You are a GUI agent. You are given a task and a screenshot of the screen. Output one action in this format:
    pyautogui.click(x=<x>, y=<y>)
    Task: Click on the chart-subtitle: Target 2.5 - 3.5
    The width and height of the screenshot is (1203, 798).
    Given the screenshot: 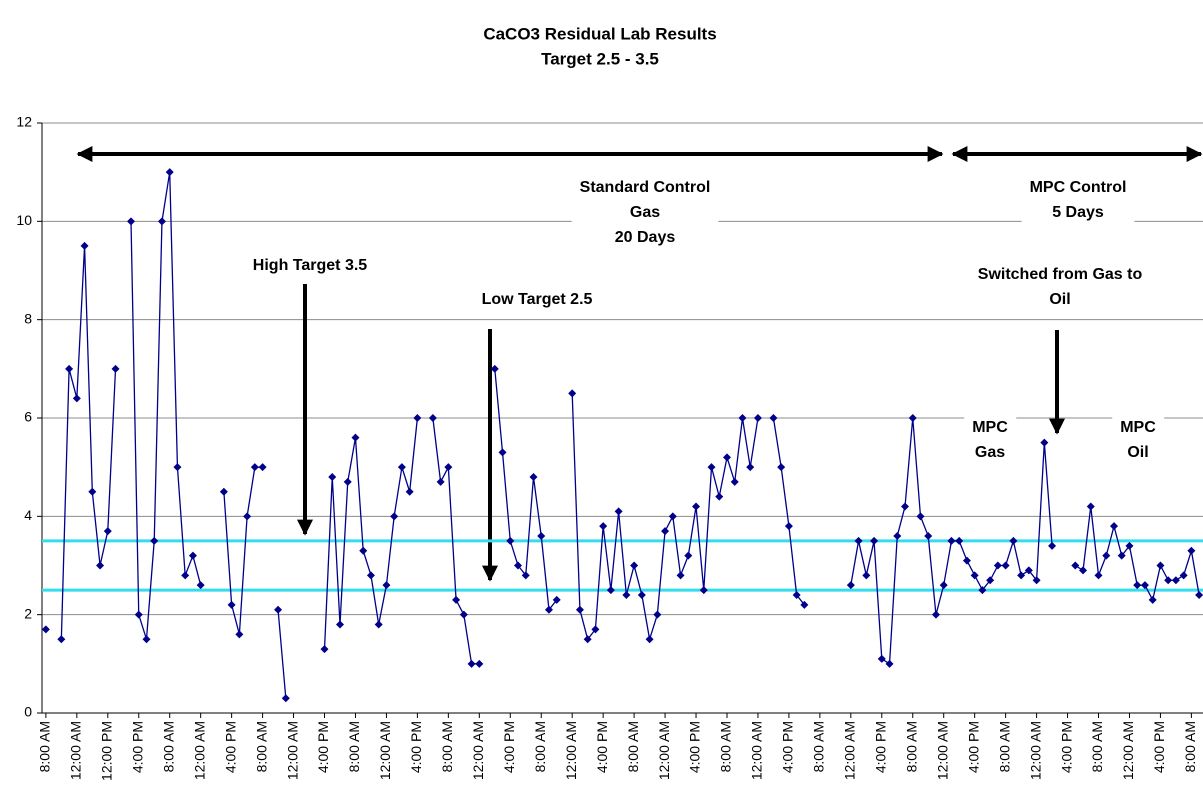 What is the action you would take?
    pyautogui.click(x=600, y=58)
    